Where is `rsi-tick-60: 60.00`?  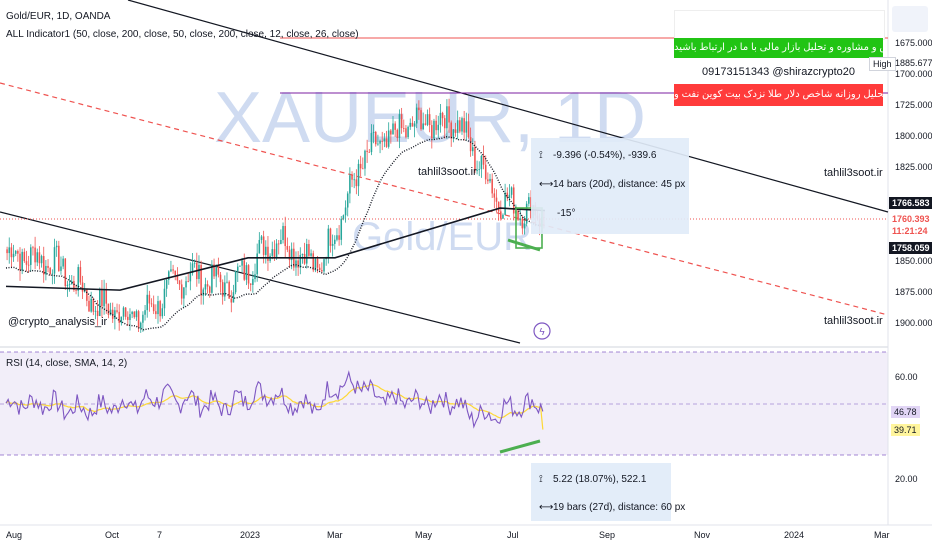
rsi-tick-60: 60.00 is located at coordinates (906, 377).